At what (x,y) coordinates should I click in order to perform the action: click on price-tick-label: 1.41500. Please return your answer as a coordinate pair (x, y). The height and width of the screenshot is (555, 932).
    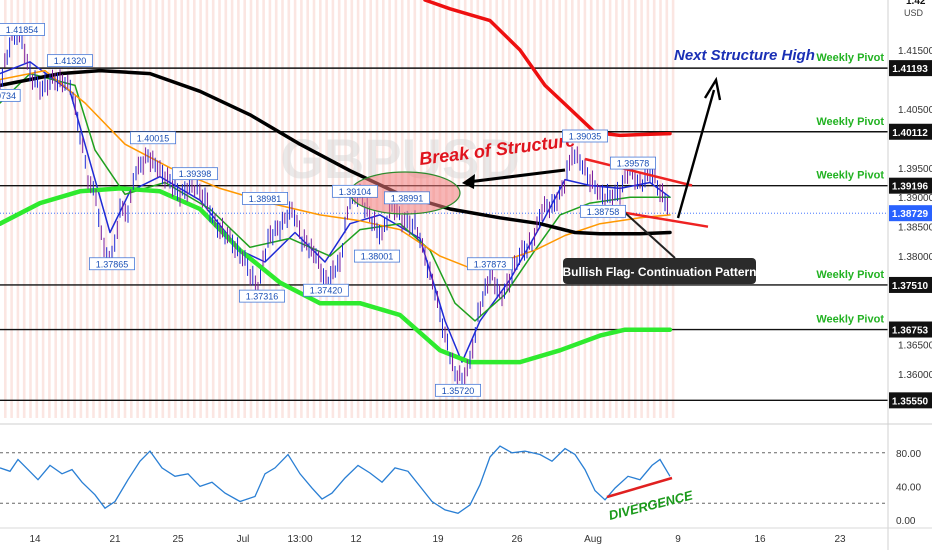
    Looking at the image, I should click on (915, 51).